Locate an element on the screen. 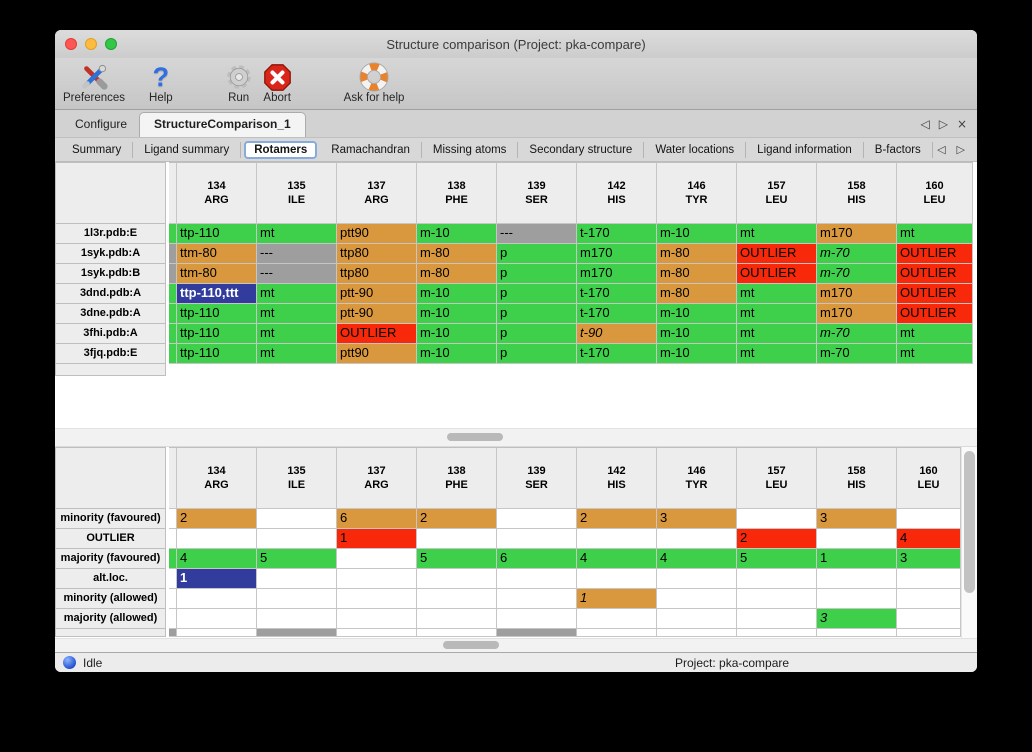 The width and height of the screenshot is (1032, 752). tab-close-icon: × is located at coordinates (961, 124).